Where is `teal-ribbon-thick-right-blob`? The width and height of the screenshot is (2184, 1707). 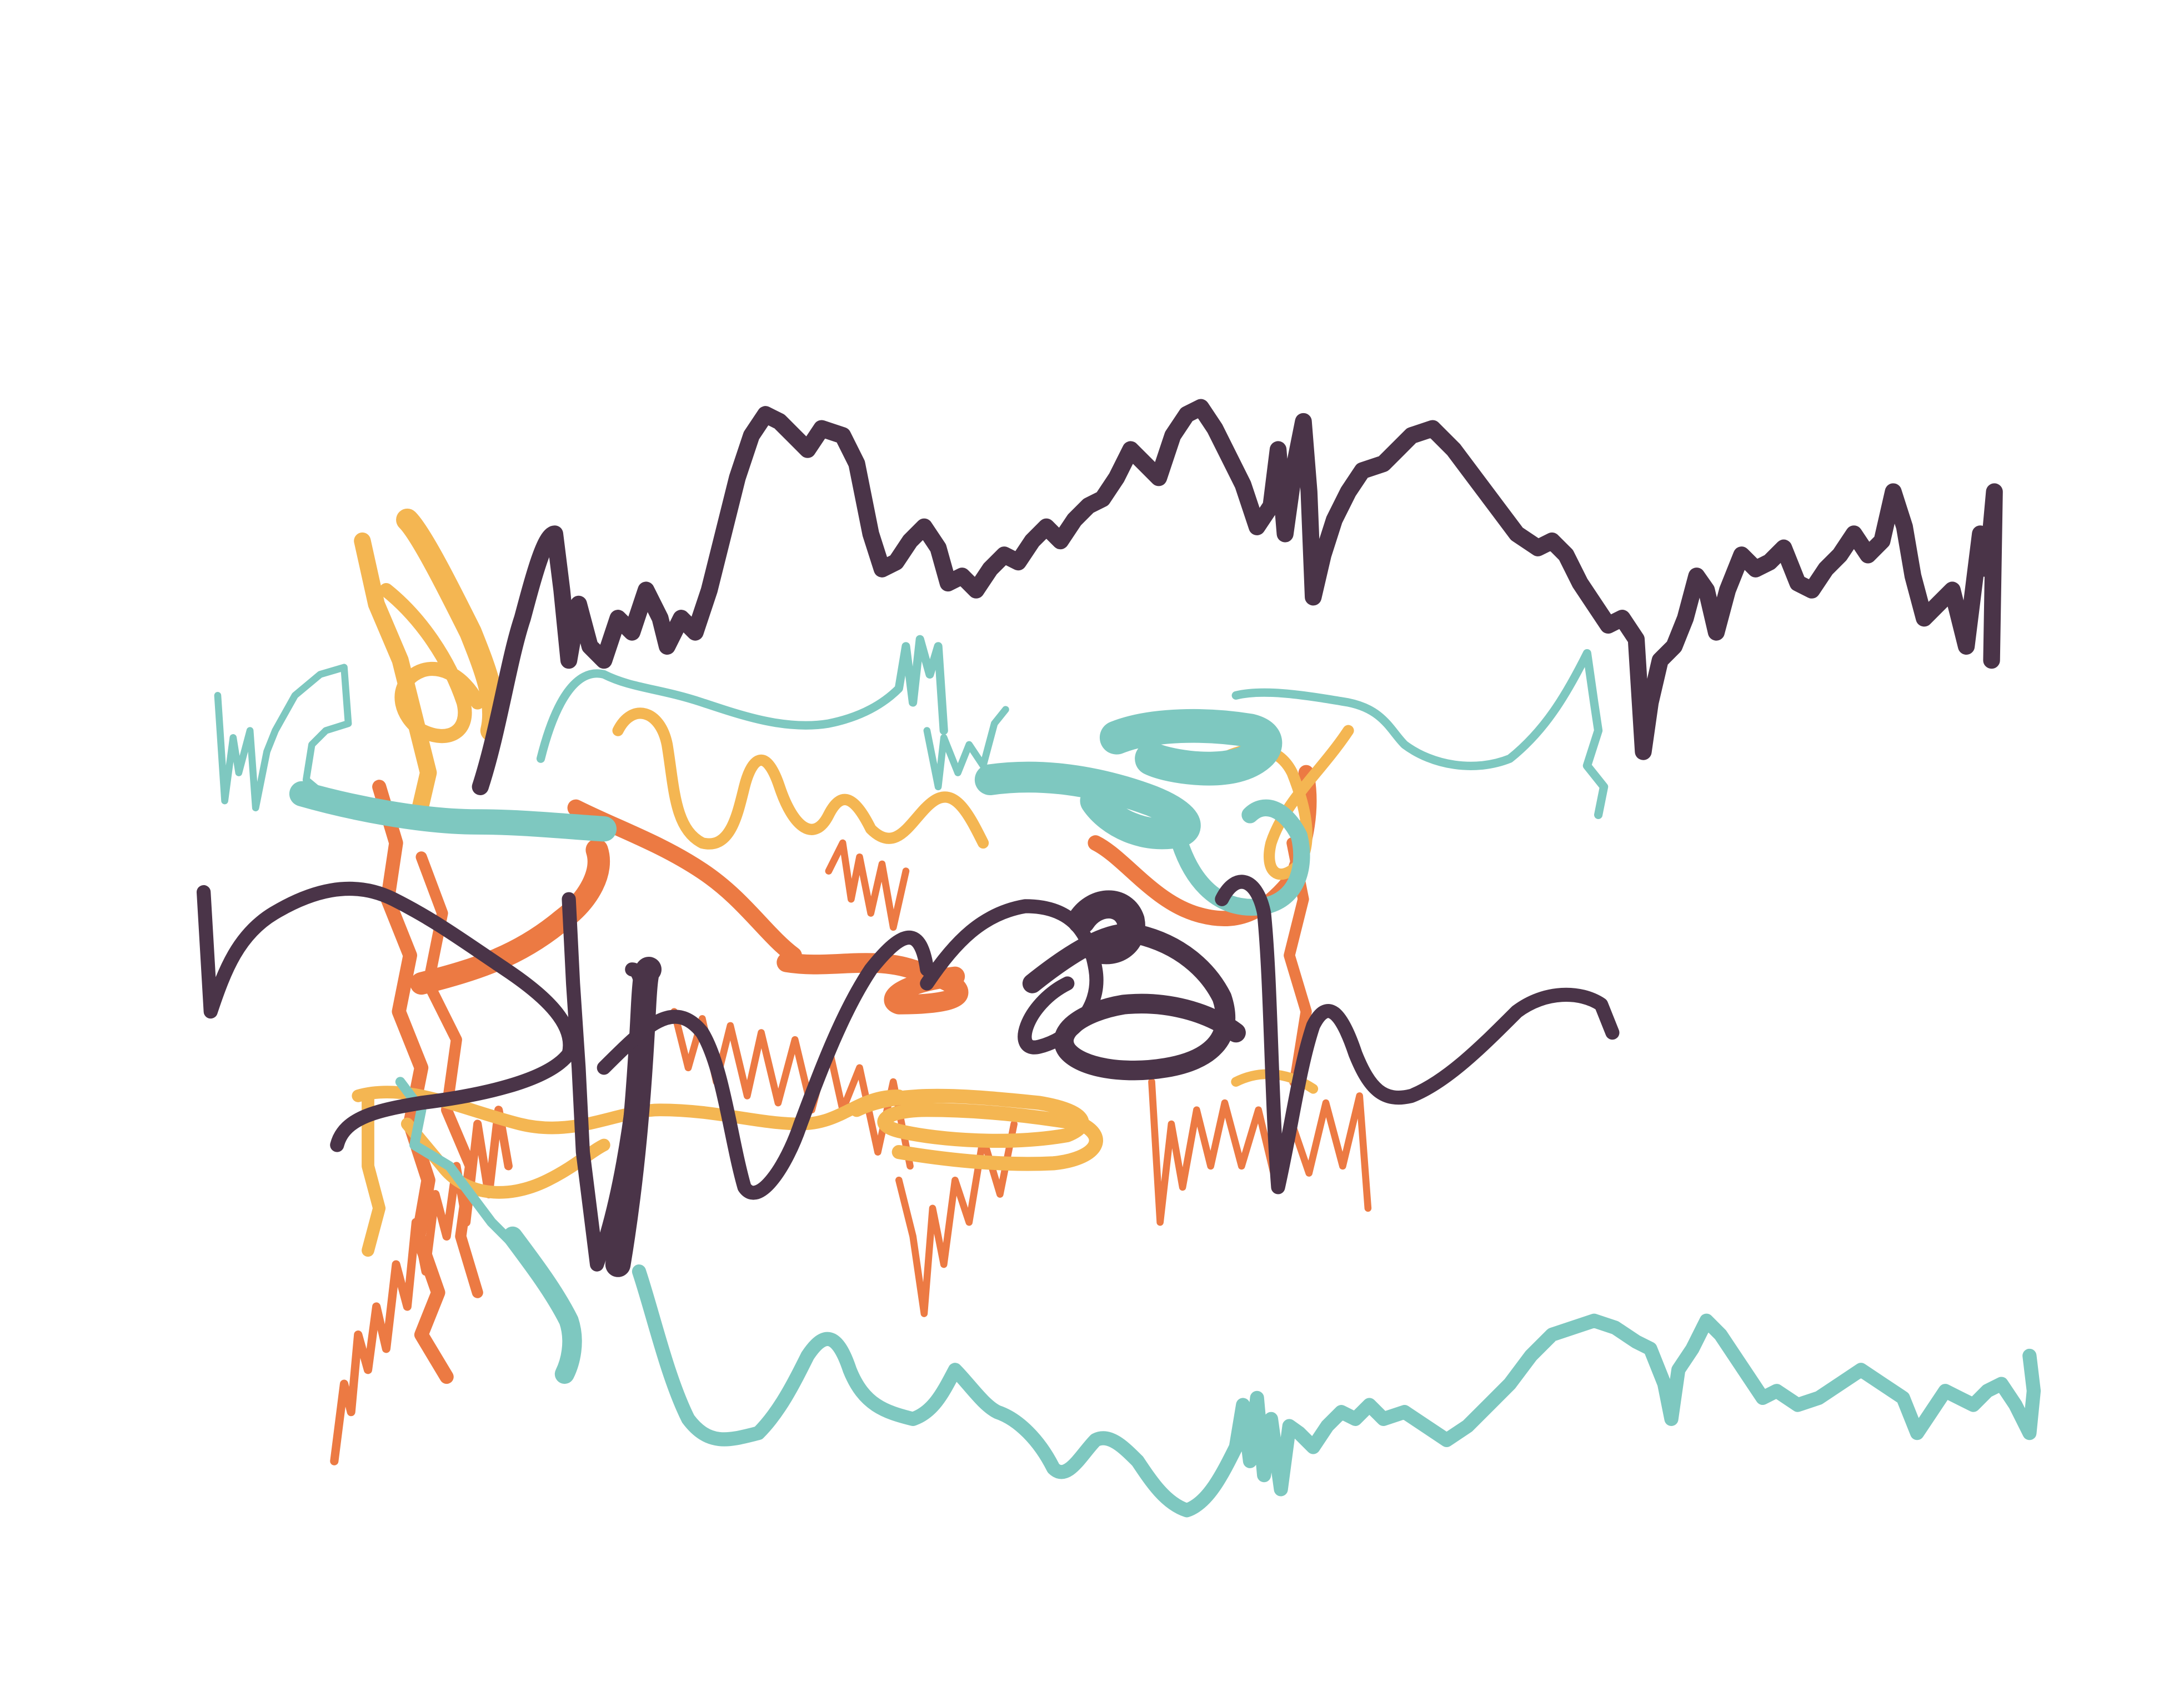
teal-ribbon-thick-right-blob is located at coordinates (1088, 806).